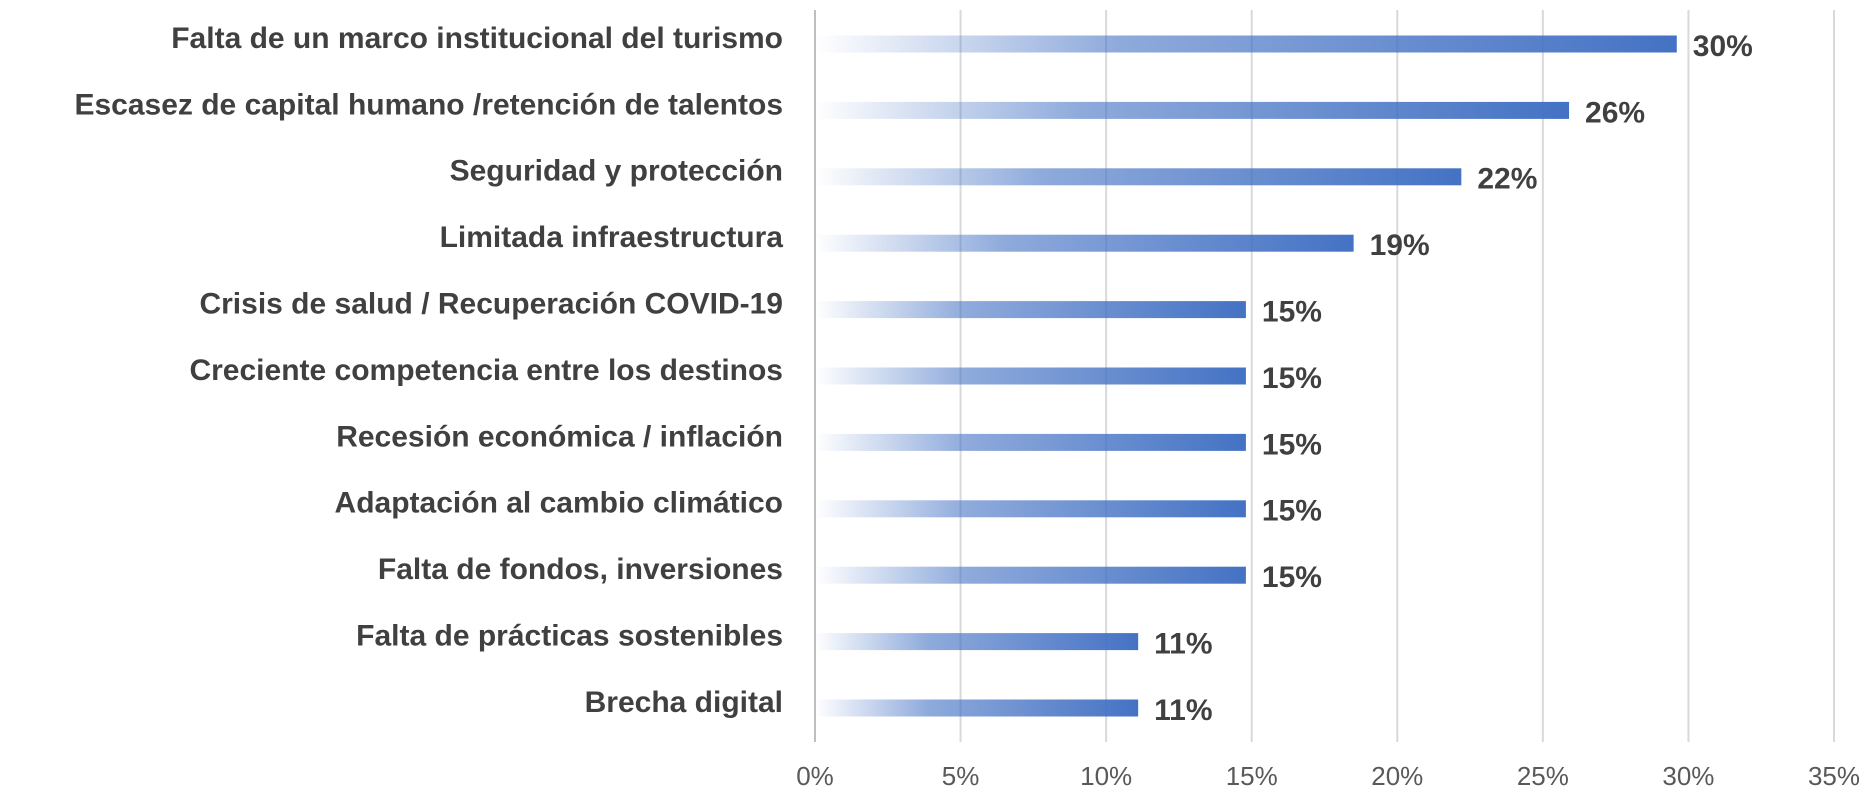 Image resolution: width=1872 pixels, height=799 pixels. What do you see at coordinates (569, 636) in the screenshot?
I see `category-label: Falta de prácticas sostenibles` at bounding box center [569, 636].